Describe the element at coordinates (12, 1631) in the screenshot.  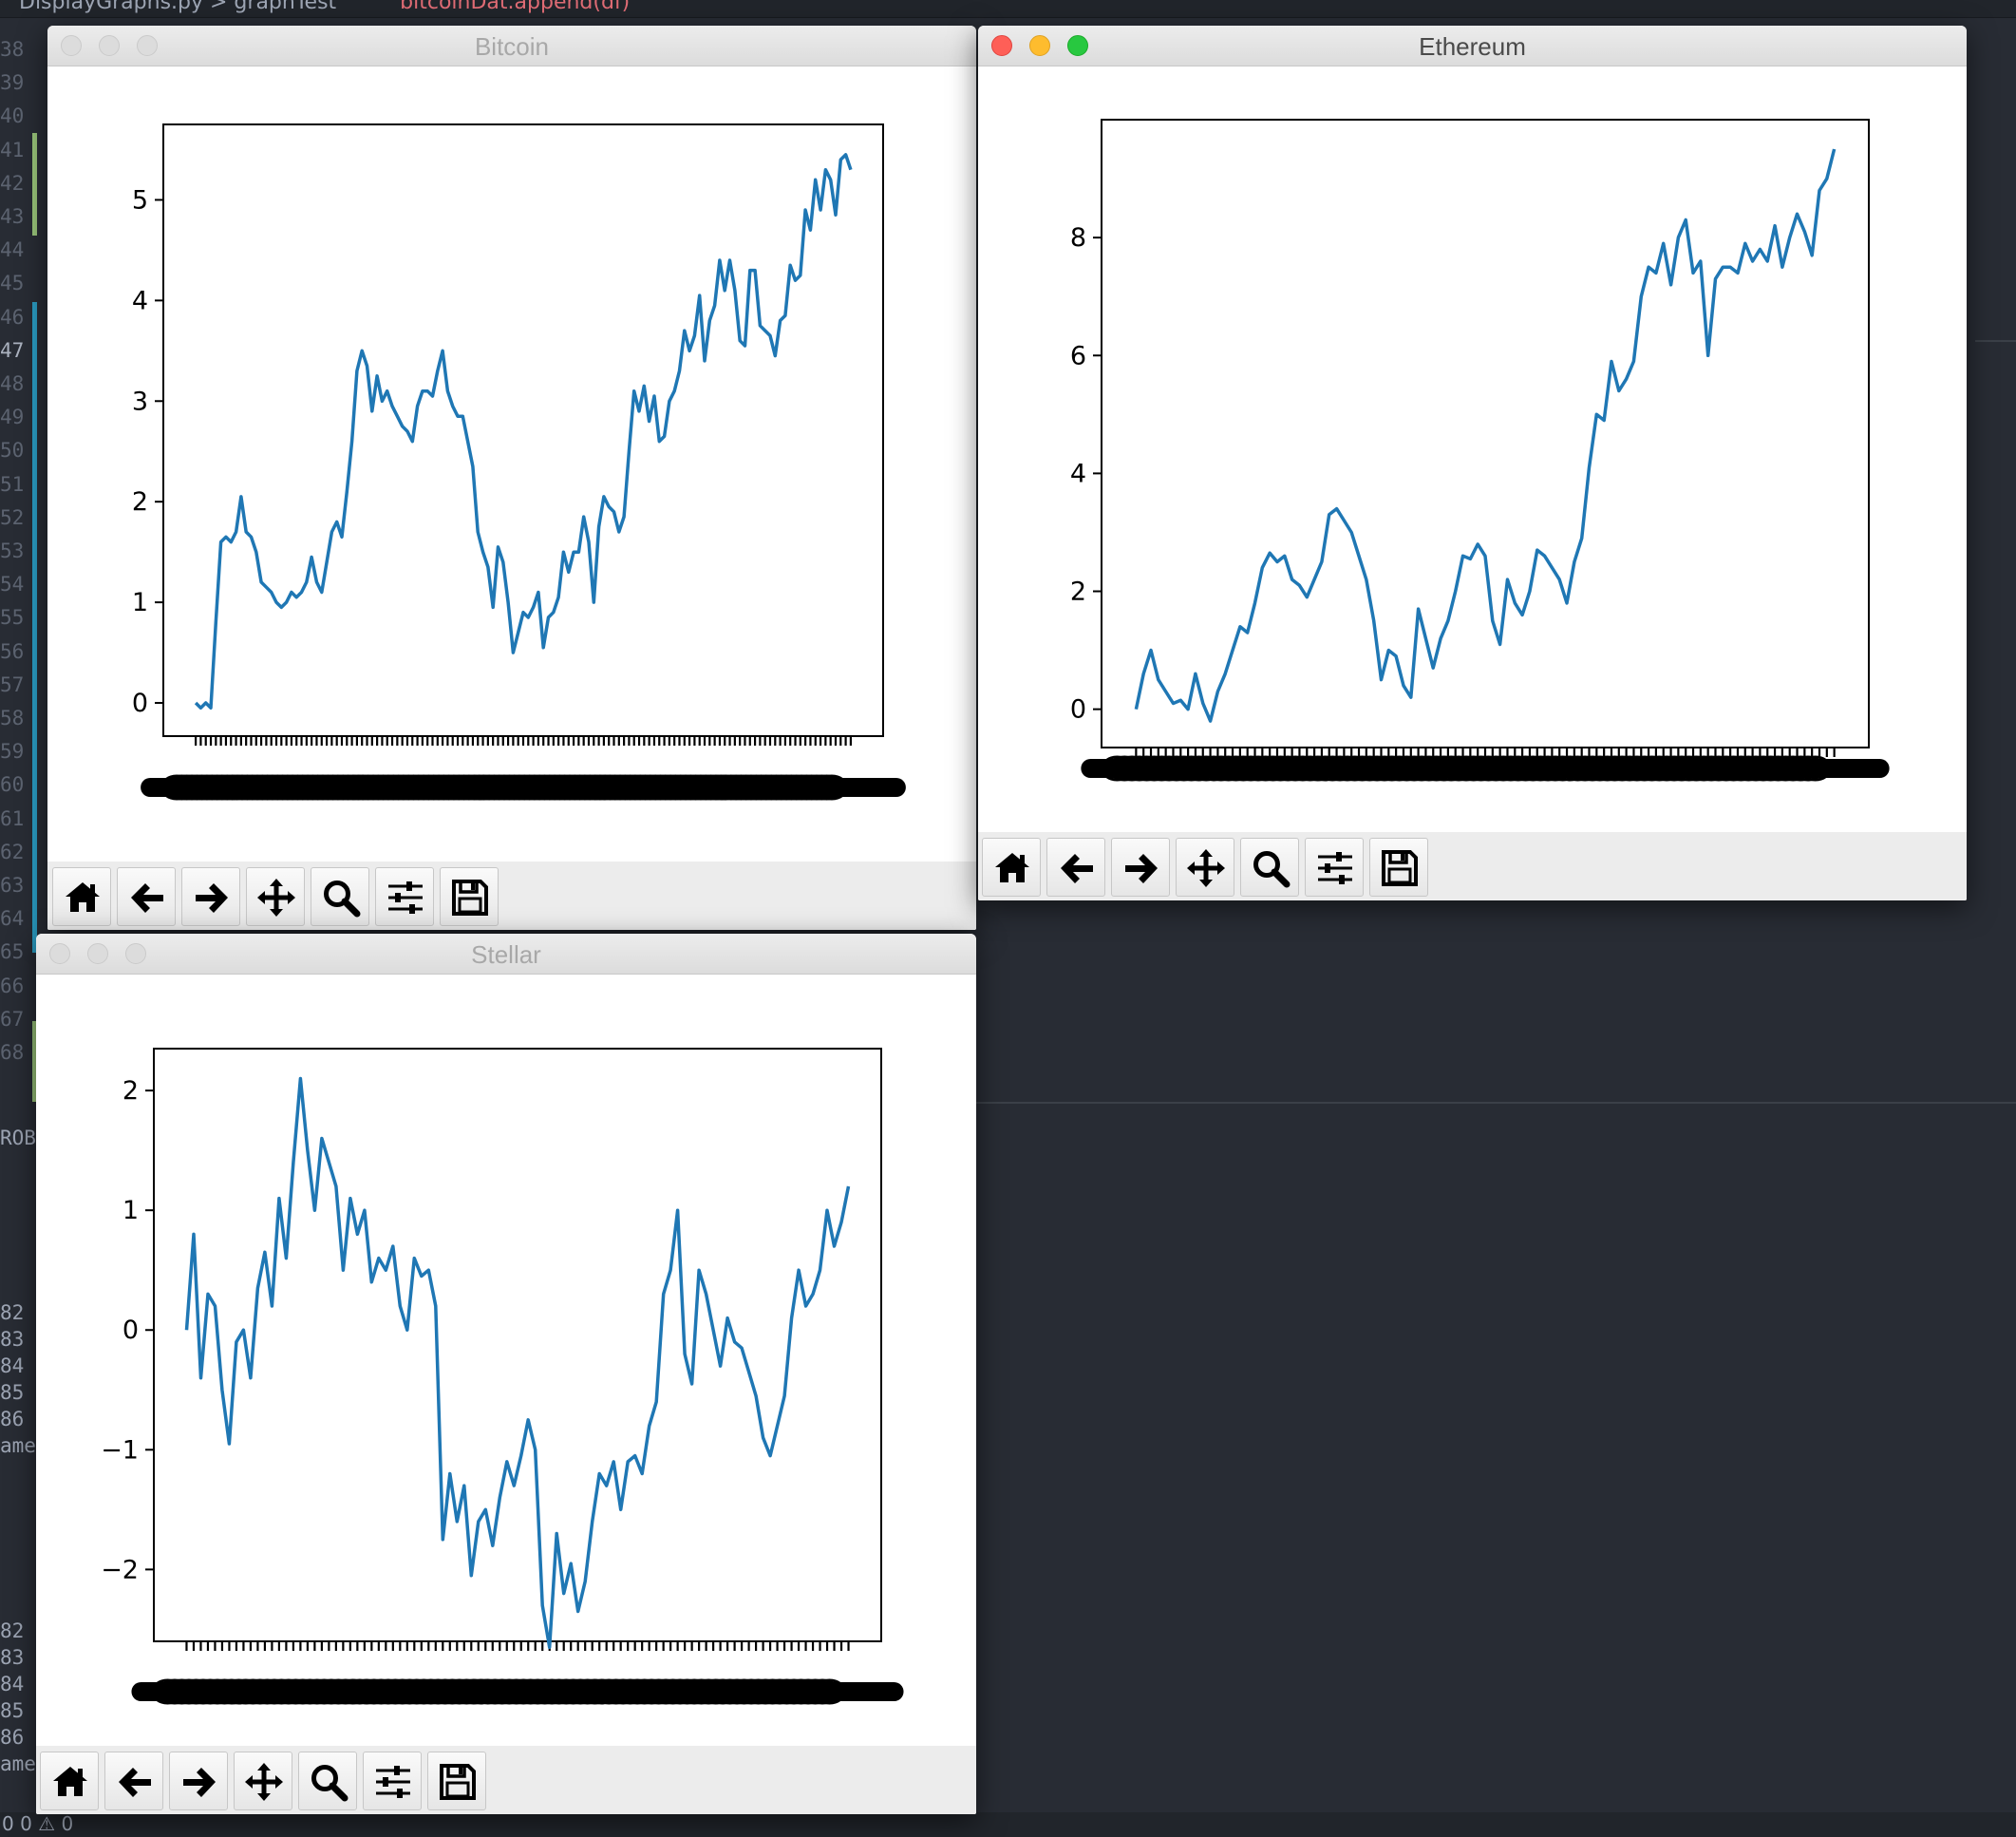
I see `terminal-line: 82` at that location.